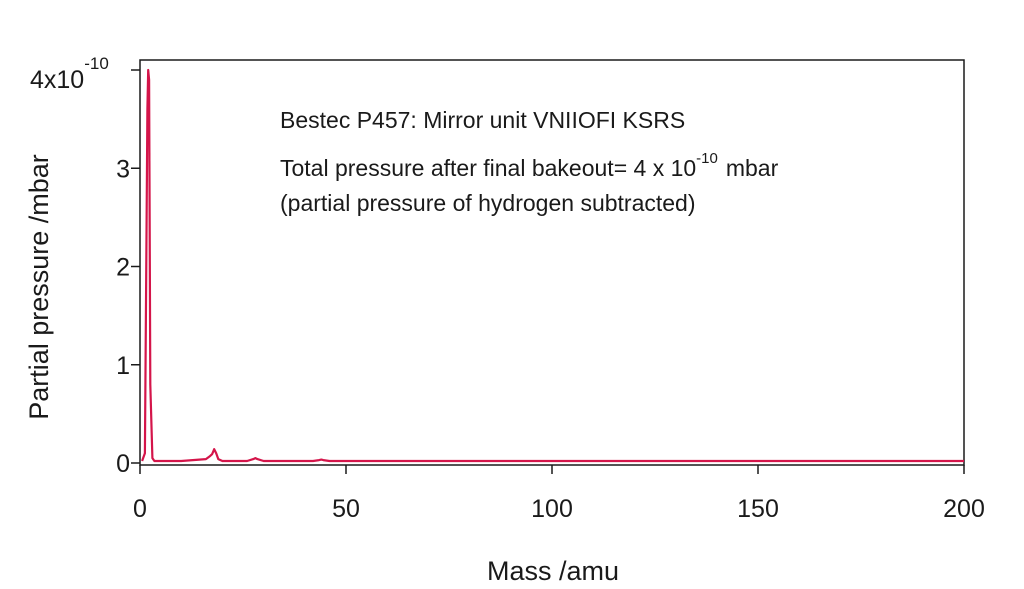 The width and height of the screenshot is (1024, 589). Describe the element at coordinates (758, 509) in the screenshot. I see `x-tick-label: 150` at that location.